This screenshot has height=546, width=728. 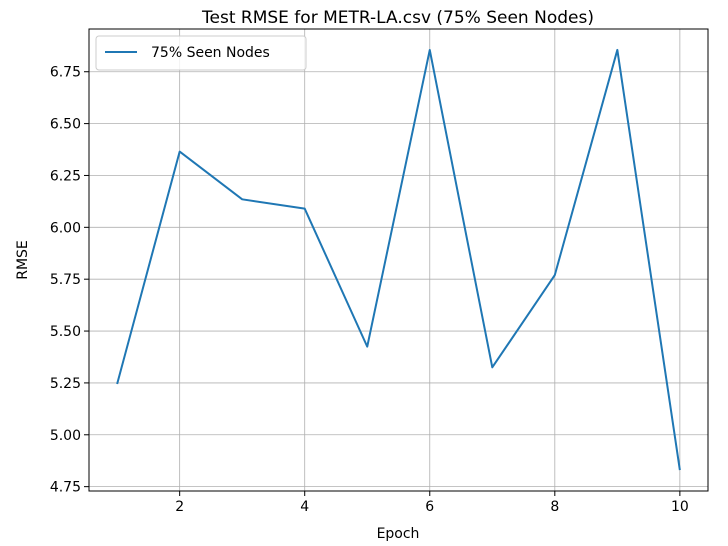 What do you see at coordinates (304, 507) in the screenshot?
I see `x-tick-label: 4` at bounding box center [304, 507].